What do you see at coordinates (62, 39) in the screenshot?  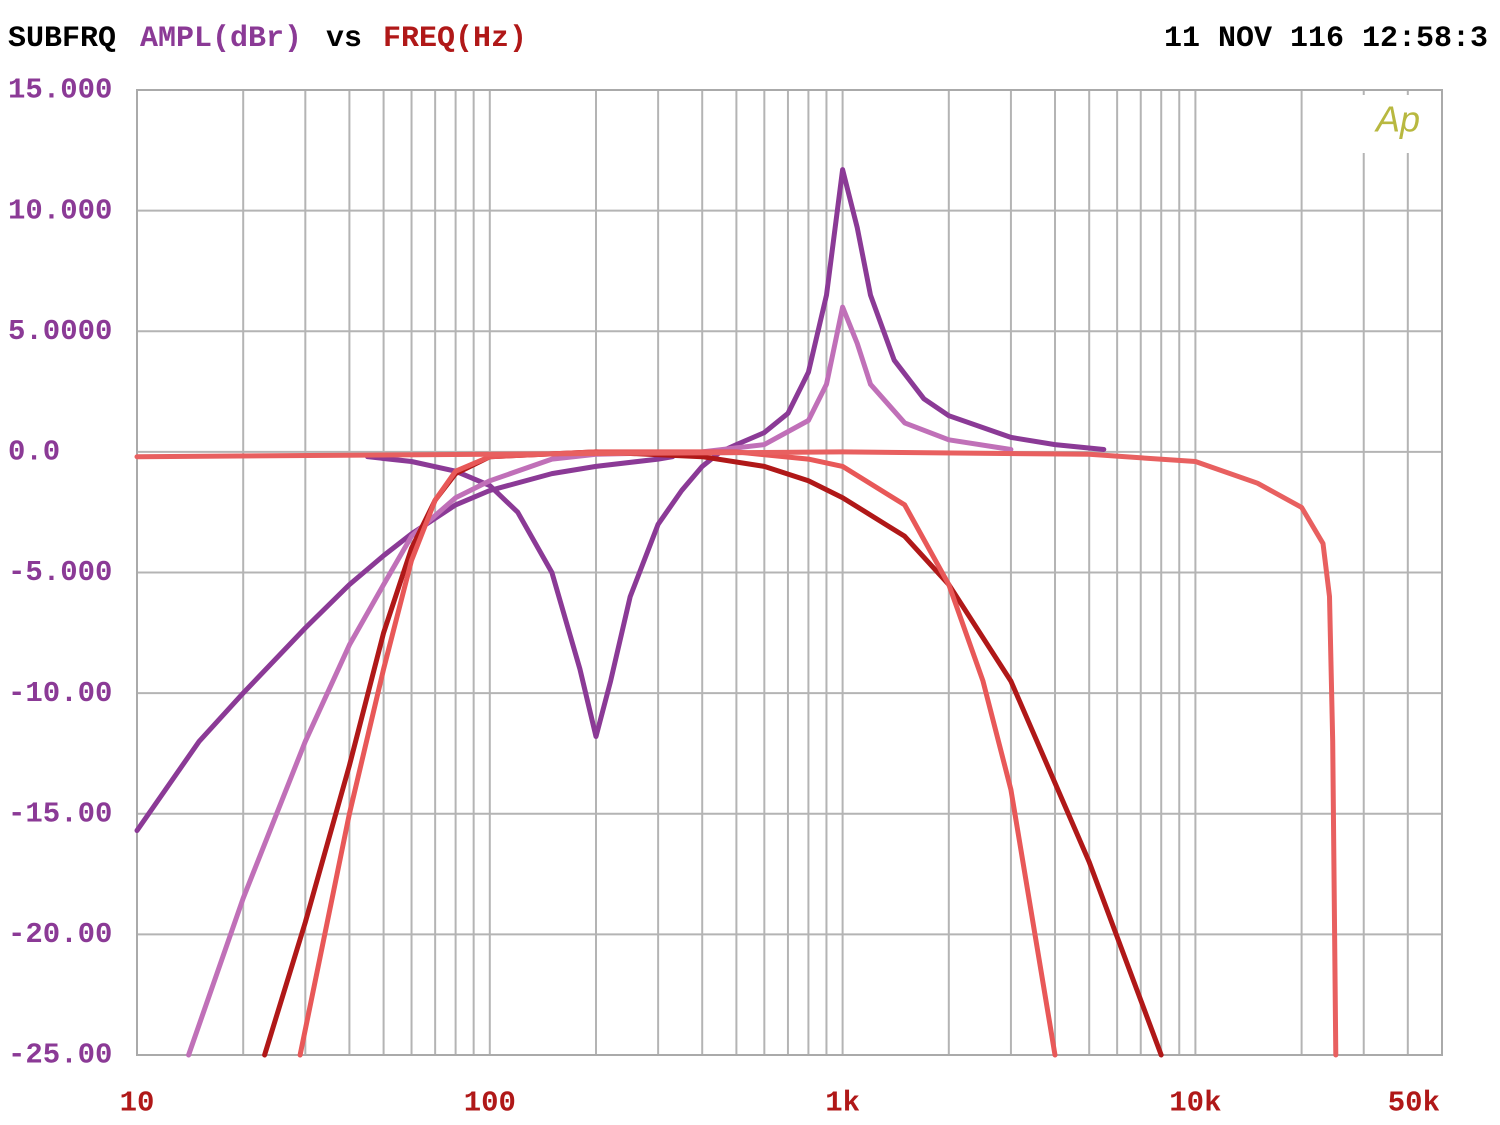 I see `chart-title: SUBFRQ` at bounding box center [62, 39].